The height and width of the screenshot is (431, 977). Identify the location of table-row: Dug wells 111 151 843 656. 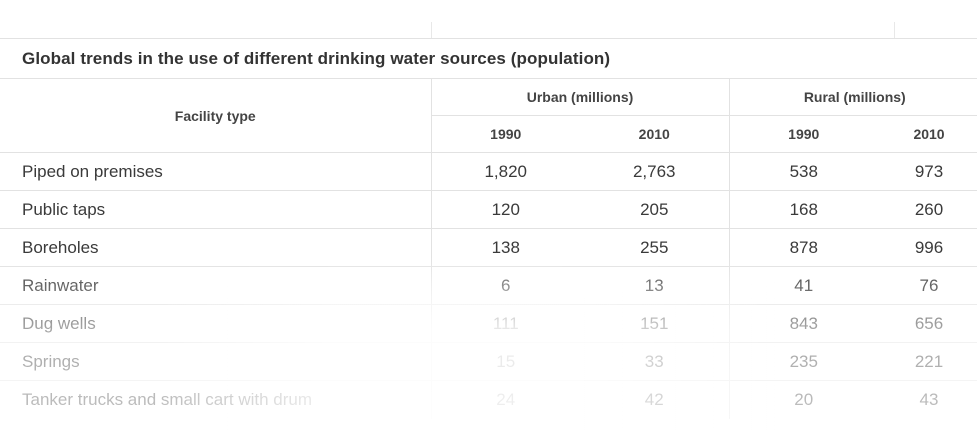
(488, 323).